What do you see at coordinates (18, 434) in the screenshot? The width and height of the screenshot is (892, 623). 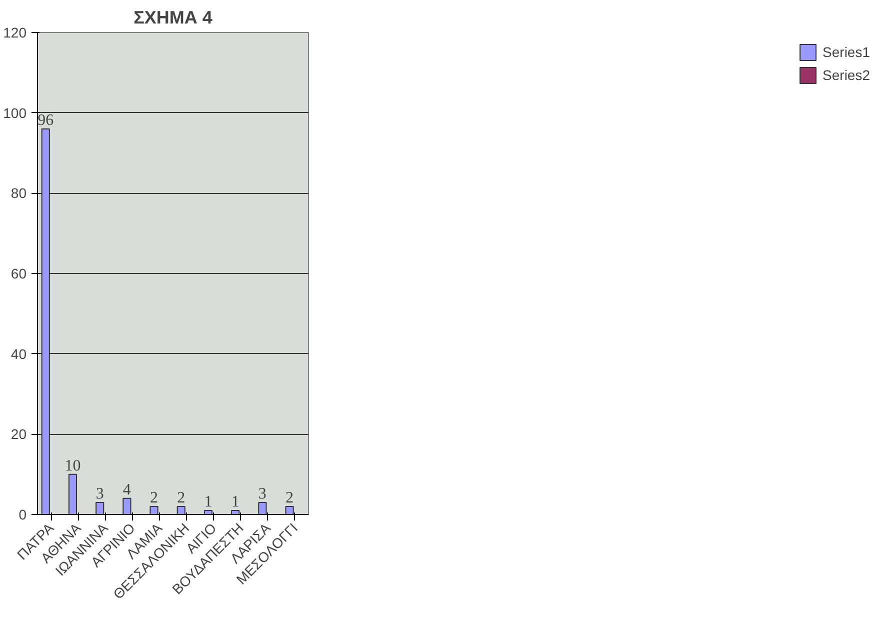 I see `y-tick-label: 20` at bounding box center [18, 434].